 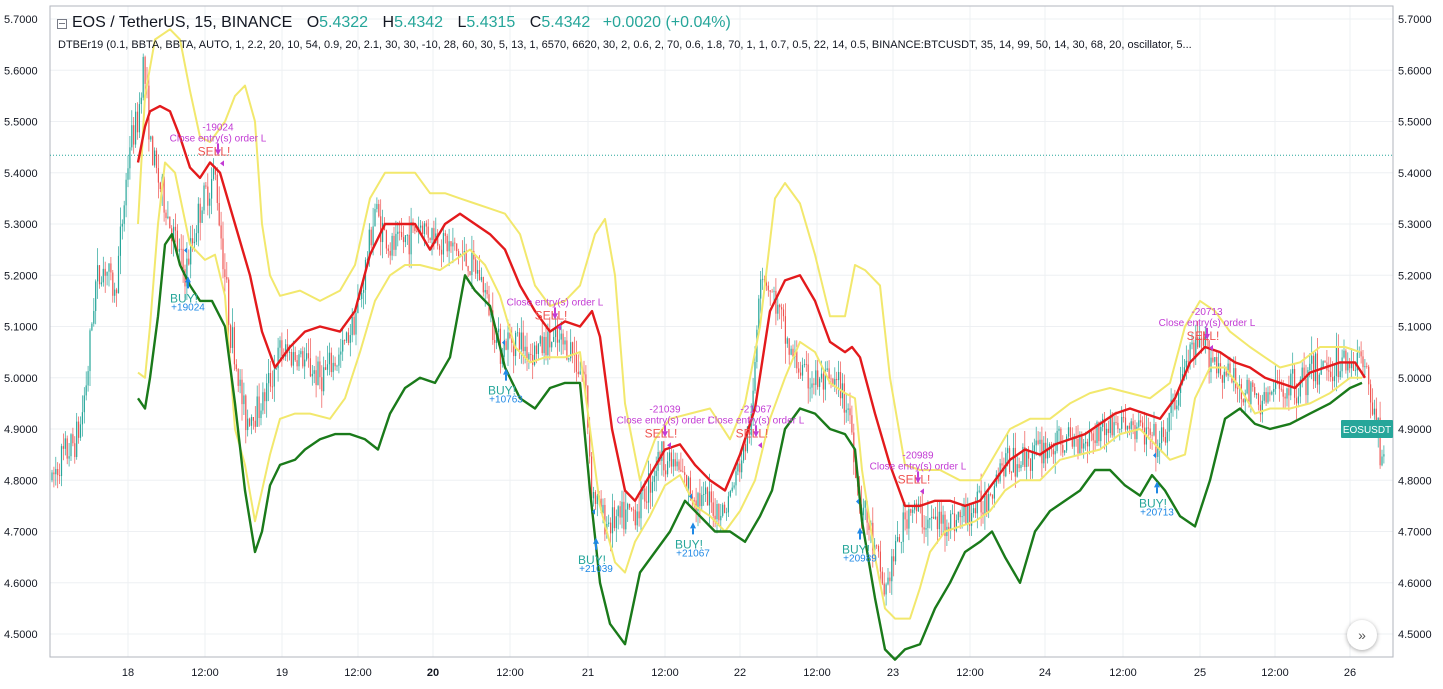 I want to click on double-chevron-right-icon: », so click(x=1362, y=635).